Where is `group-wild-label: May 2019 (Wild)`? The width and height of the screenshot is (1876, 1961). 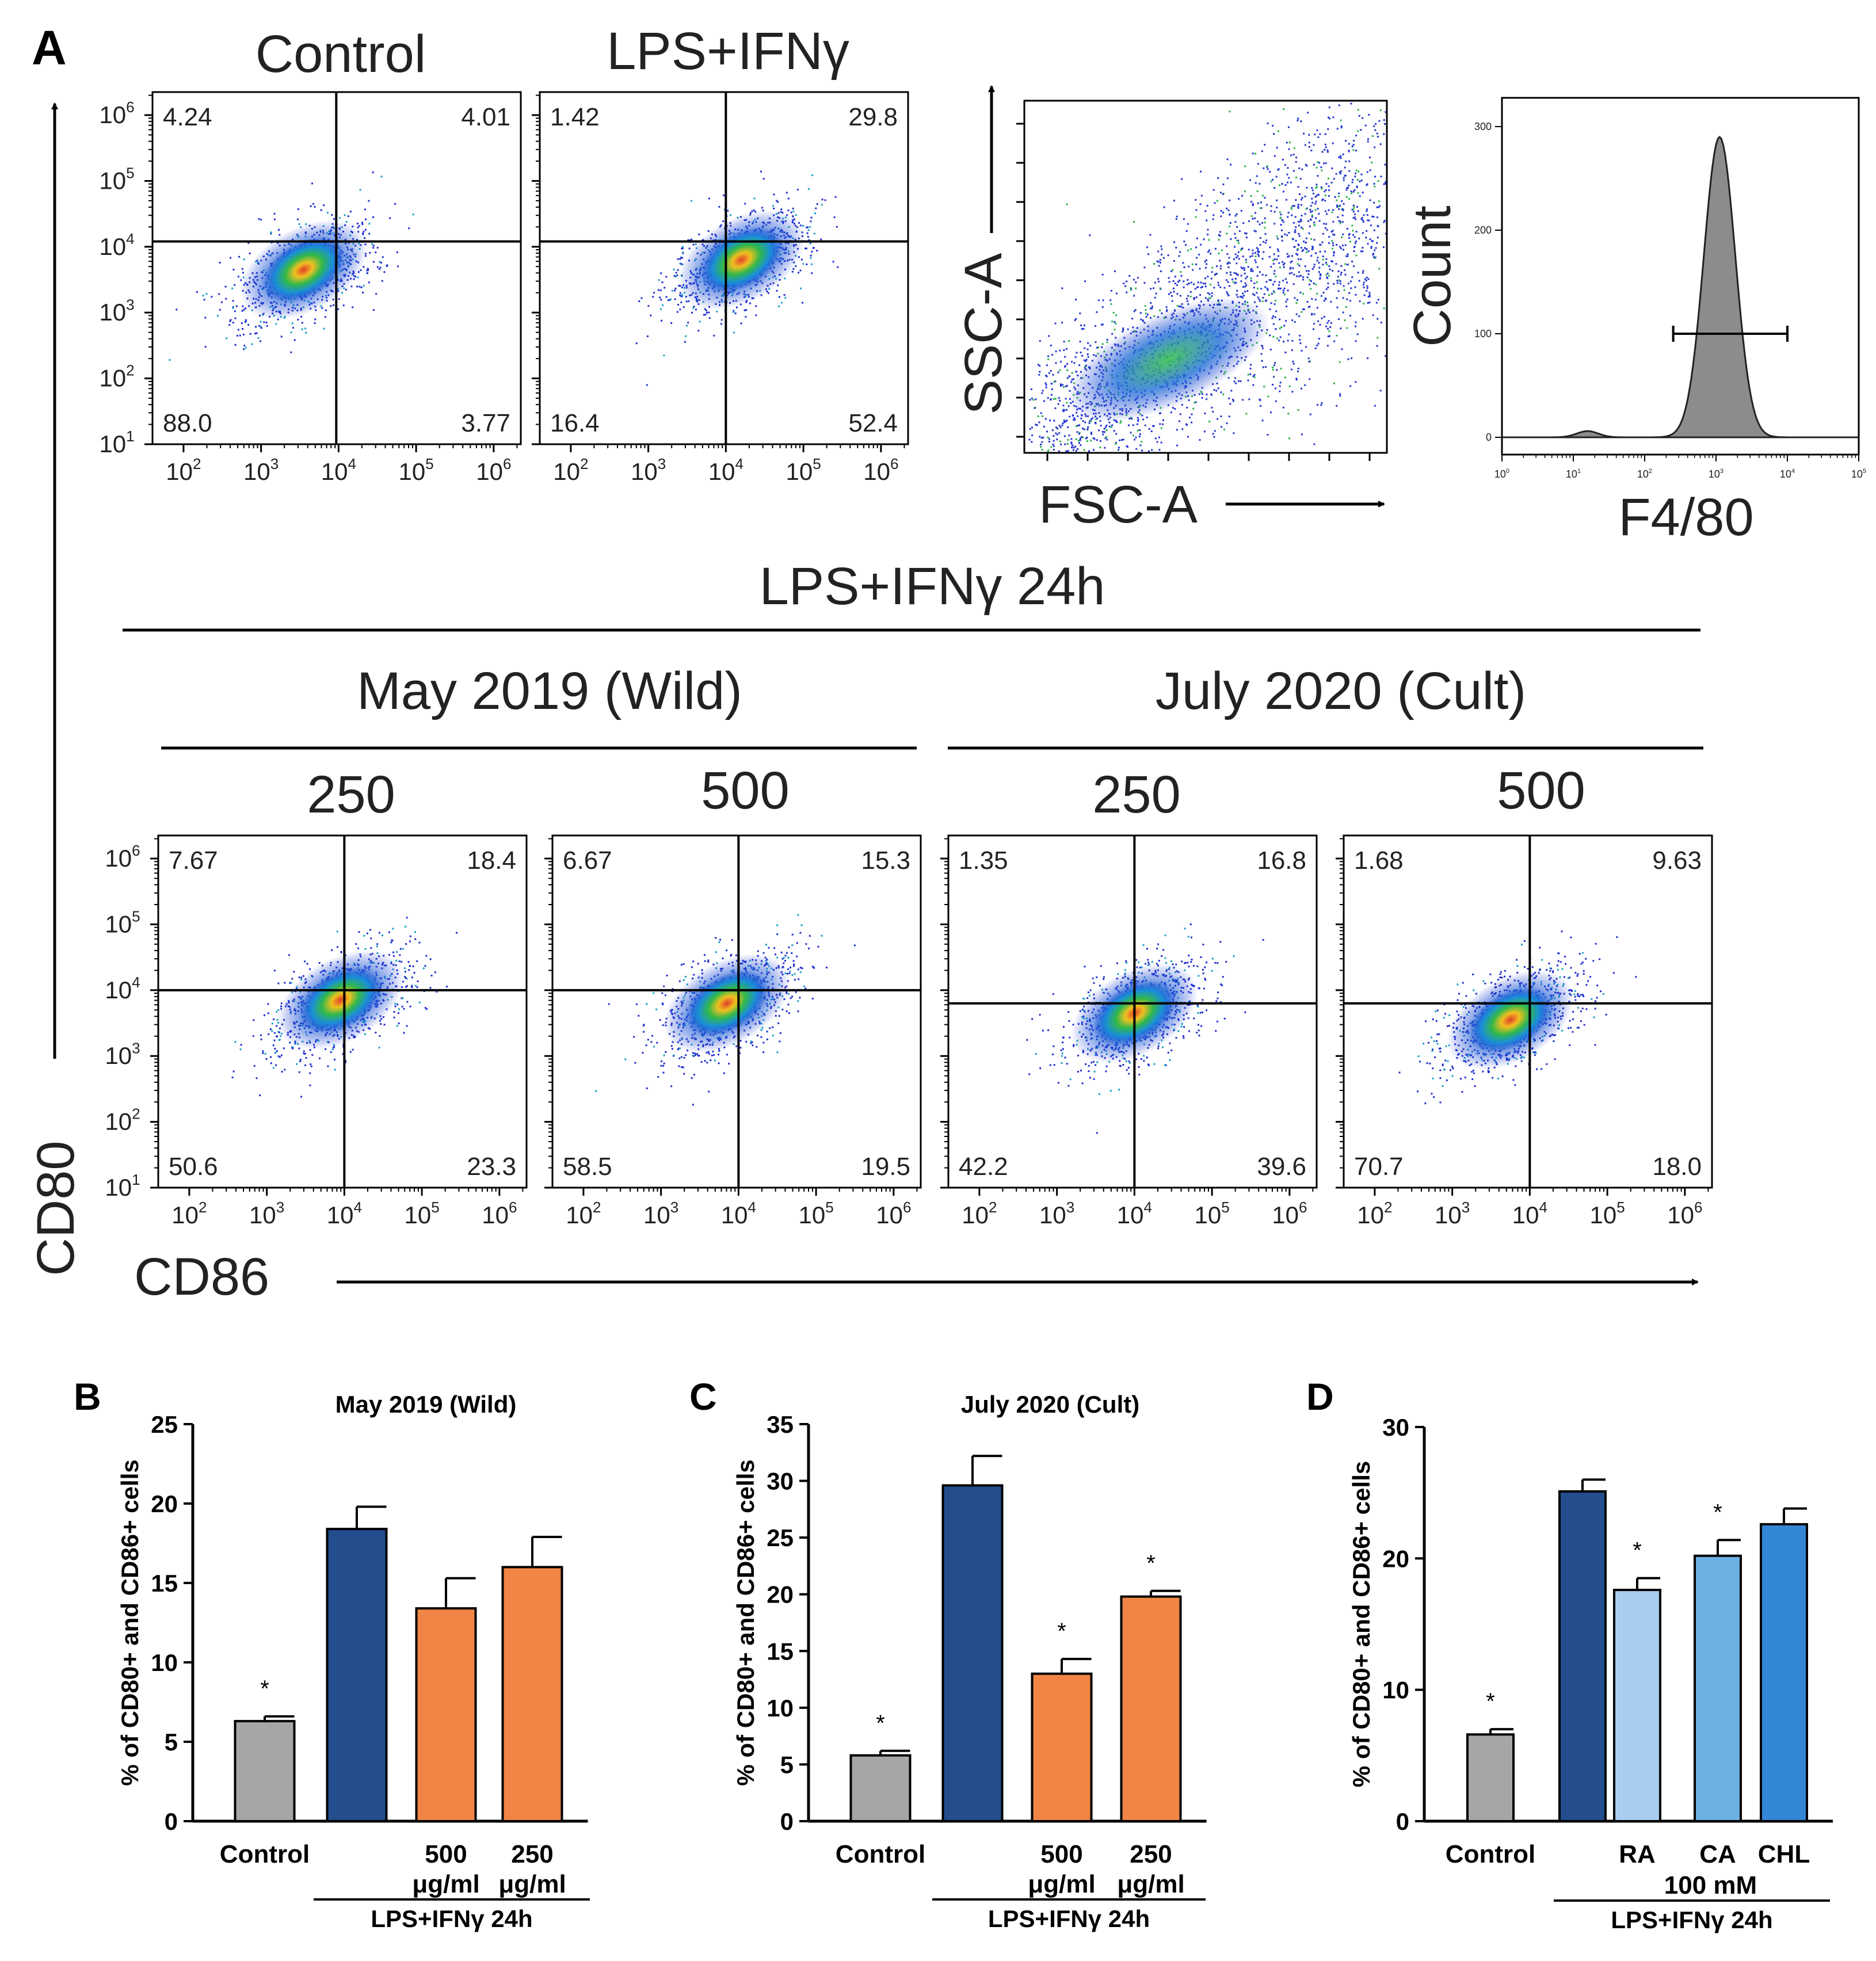 group-wild-label: May 2019 (Wild) is located at coordinates (549, 691).